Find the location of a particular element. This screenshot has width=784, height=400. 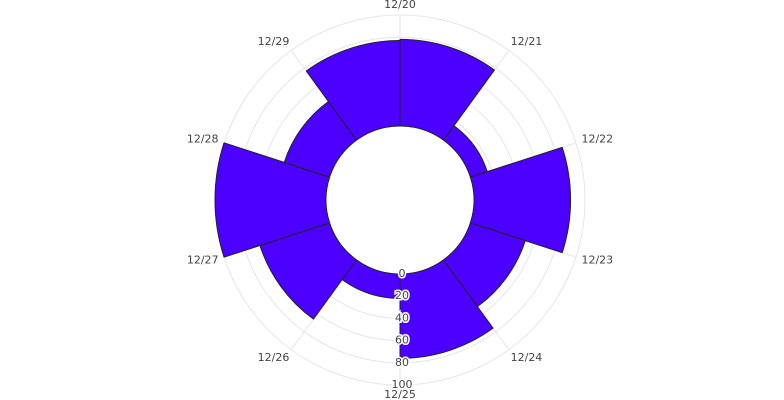

category-label: 12/26 is located at coordinates (274, 357).